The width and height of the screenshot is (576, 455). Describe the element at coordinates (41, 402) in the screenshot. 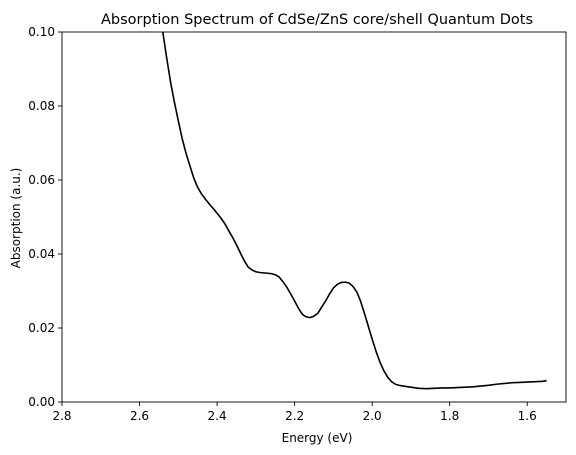

I see `y-tick-label: 0.00` at that location.